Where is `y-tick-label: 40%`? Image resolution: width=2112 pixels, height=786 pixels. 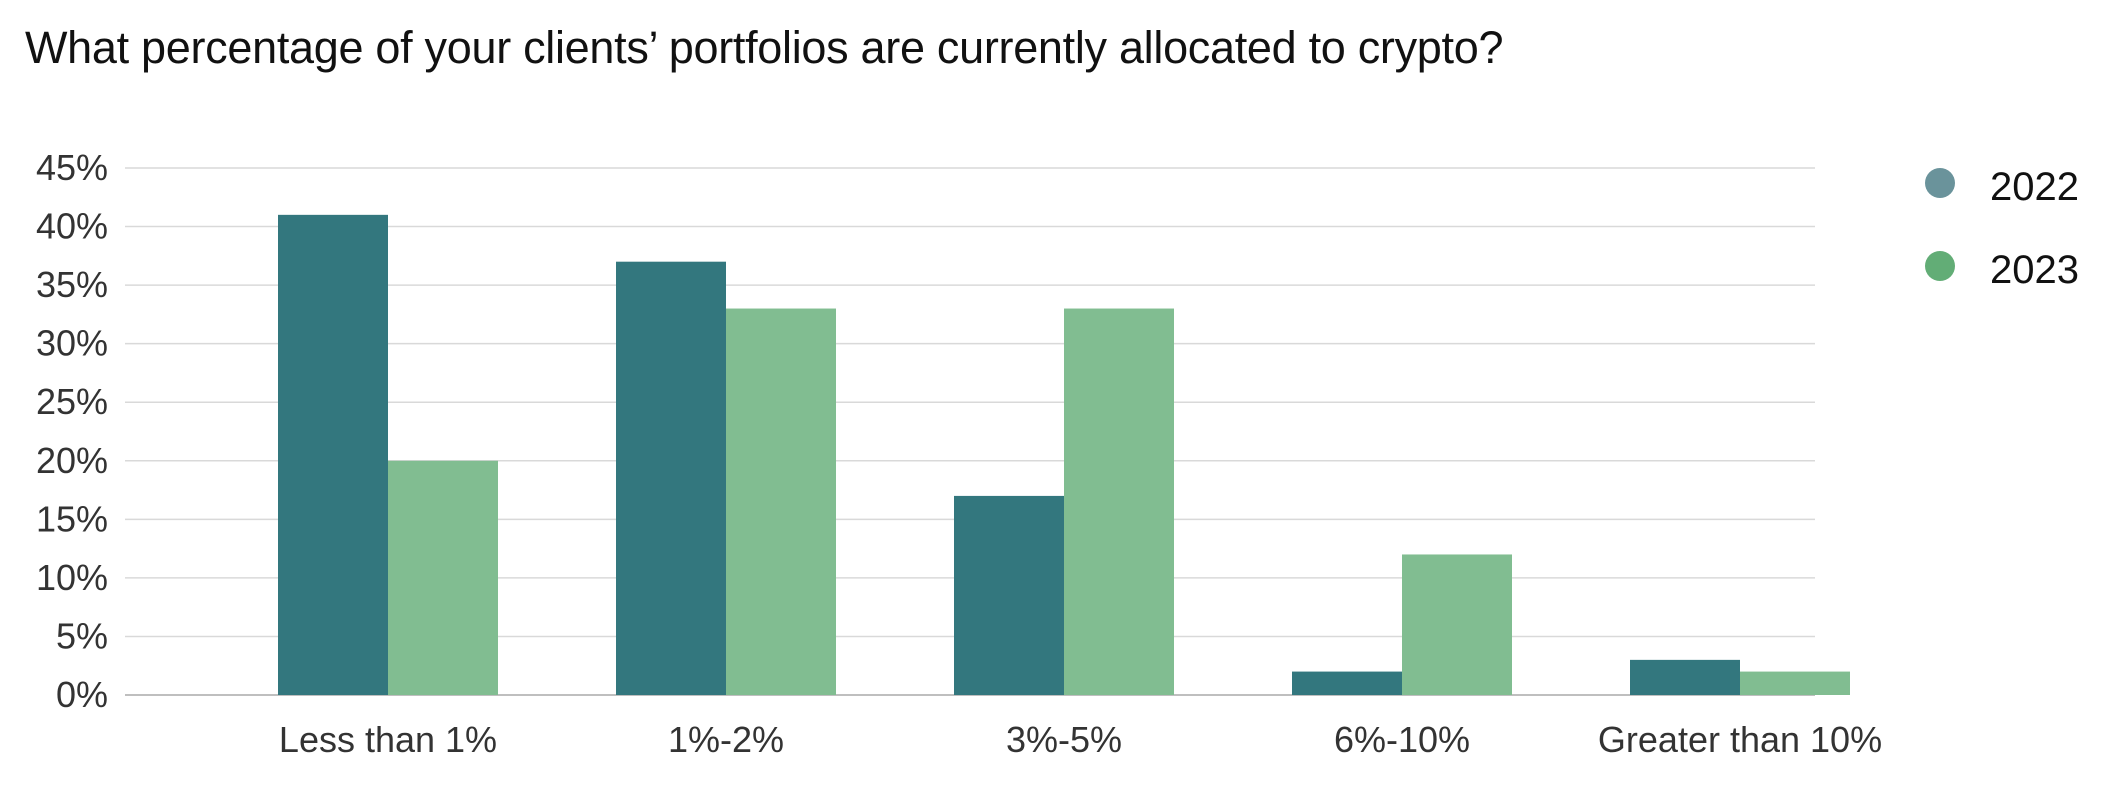
y-tick-label: 40% is located at coordinates (72, 226).